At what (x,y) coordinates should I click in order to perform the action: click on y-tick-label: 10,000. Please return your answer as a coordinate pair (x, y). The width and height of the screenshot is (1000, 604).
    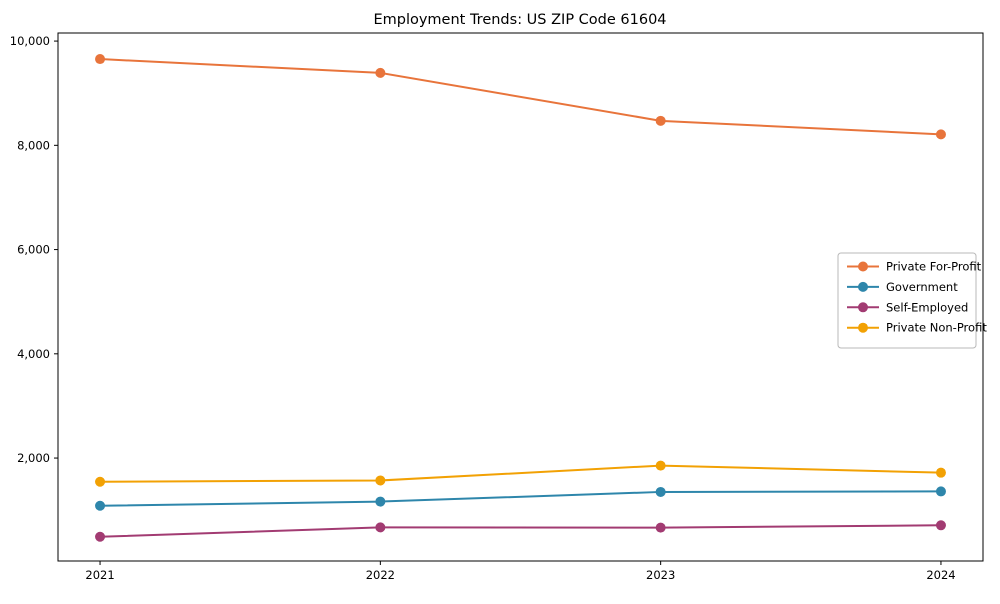
    Looking at the image, I should click on (30, 41).